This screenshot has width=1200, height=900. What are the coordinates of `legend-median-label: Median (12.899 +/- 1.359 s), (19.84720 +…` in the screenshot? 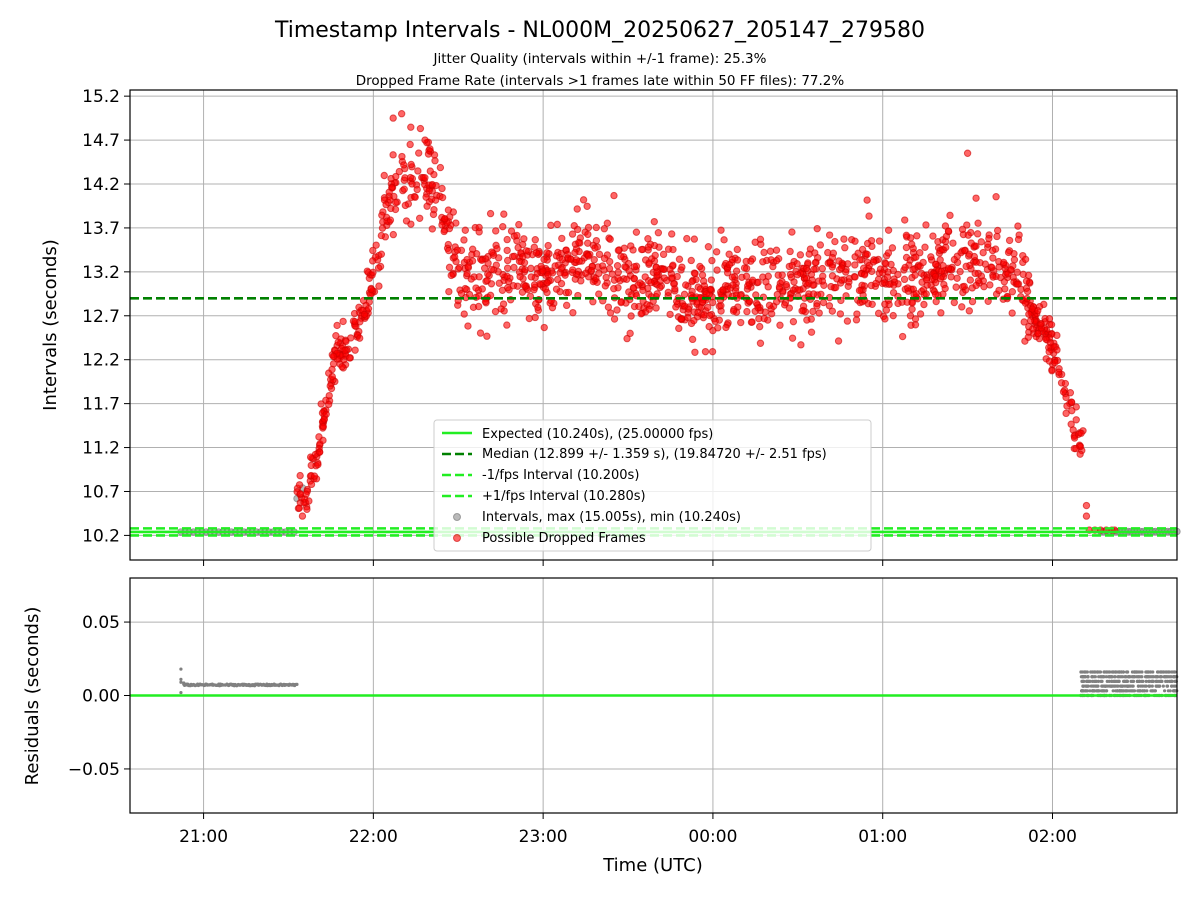 It's located at (654, 454).